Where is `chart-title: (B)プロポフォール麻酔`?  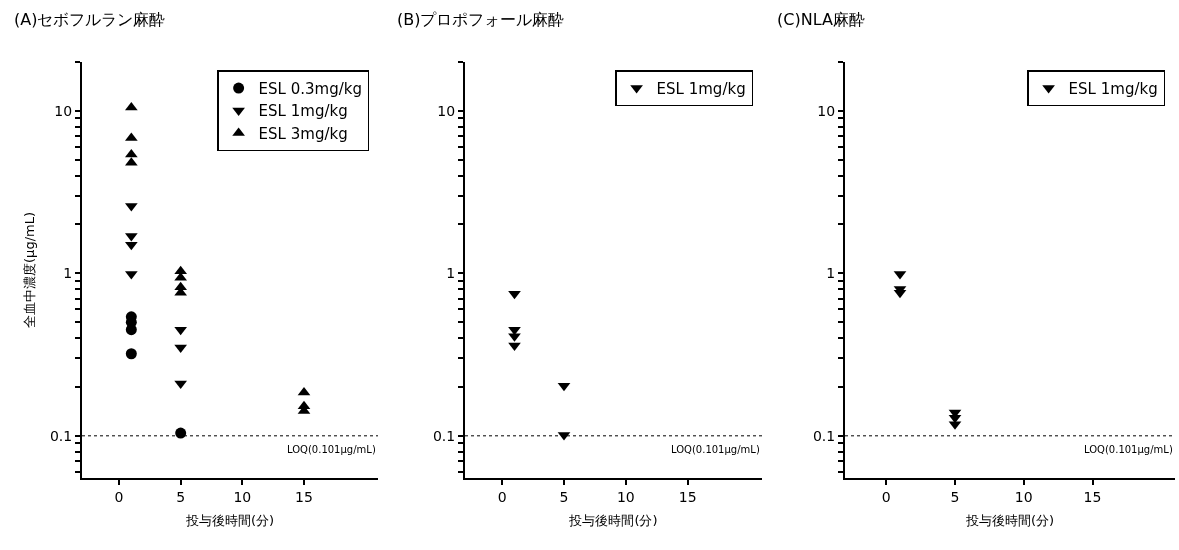 chart-title: (B)プロポフォール麻酔 is located at coordinates (481, 19).